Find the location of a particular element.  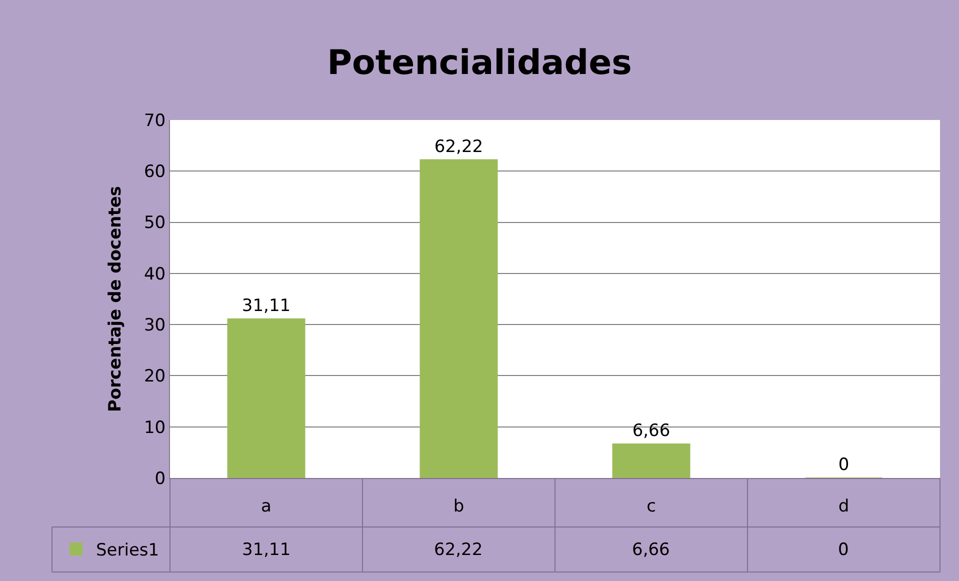

y-tick-label: 0 is located at coordinates (160, 478).